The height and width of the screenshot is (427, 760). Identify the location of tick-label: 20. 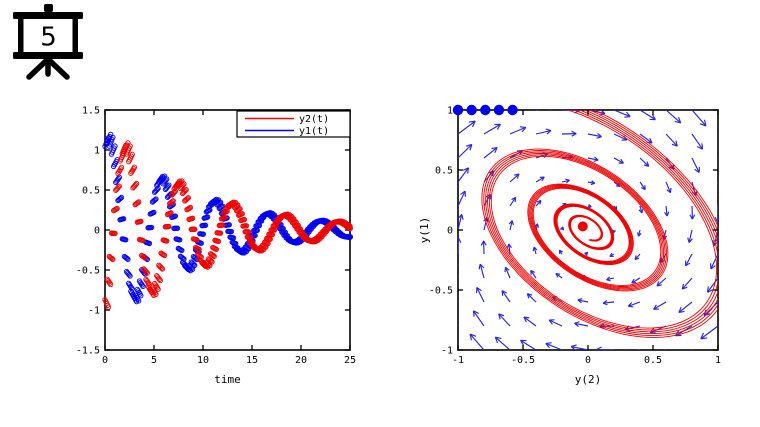
(301, 360).